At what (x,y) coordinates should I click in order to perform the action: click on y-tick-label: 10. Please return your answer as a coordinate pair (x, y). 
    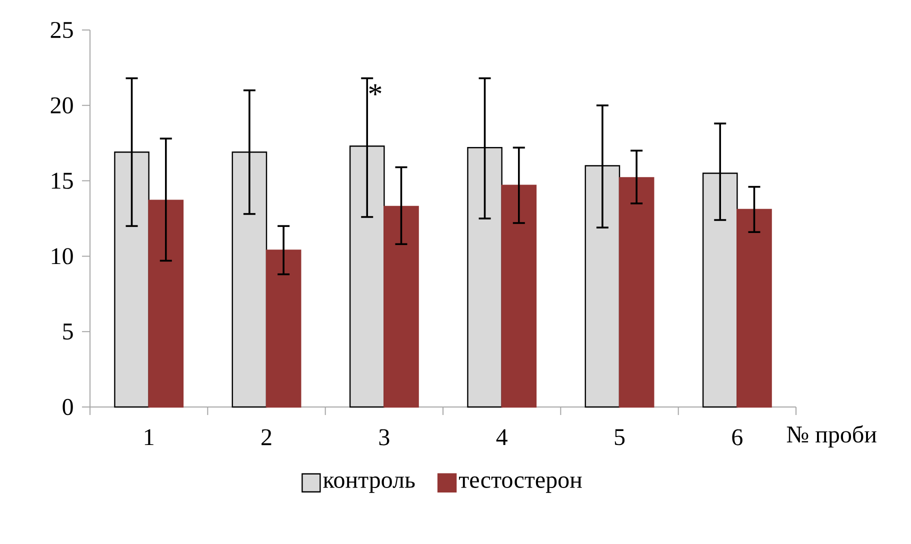
    Looking at the image, I should click on (62, 256).